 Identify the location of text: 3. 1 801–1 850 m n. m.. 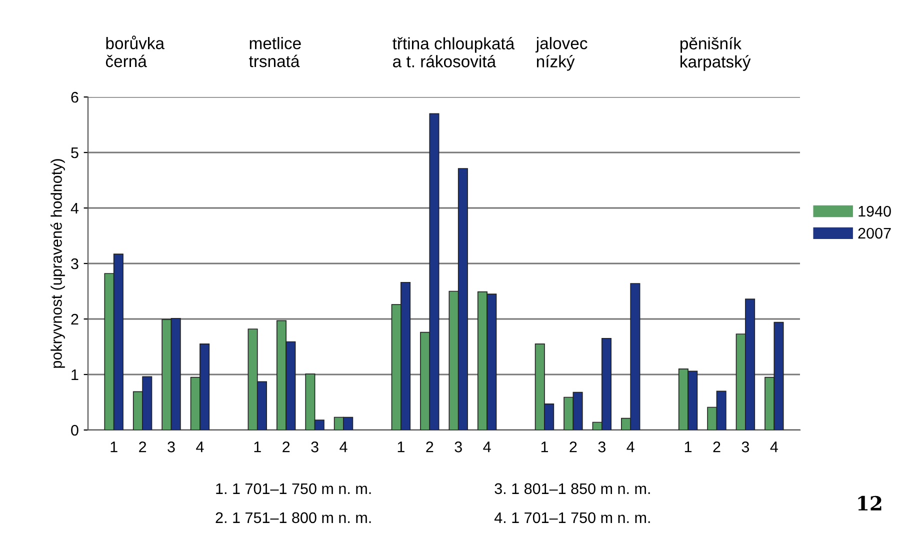
(572, 488).